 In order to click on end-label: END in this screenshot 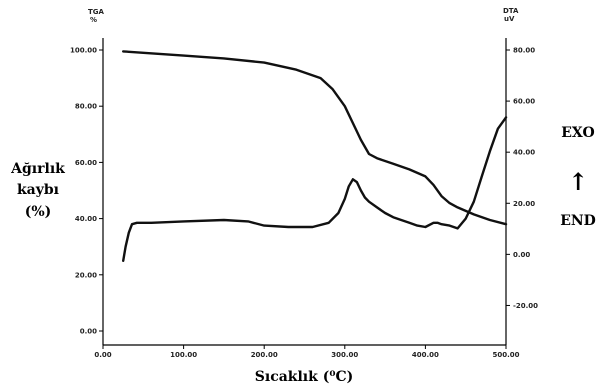, I will do `click(578, 221)`.